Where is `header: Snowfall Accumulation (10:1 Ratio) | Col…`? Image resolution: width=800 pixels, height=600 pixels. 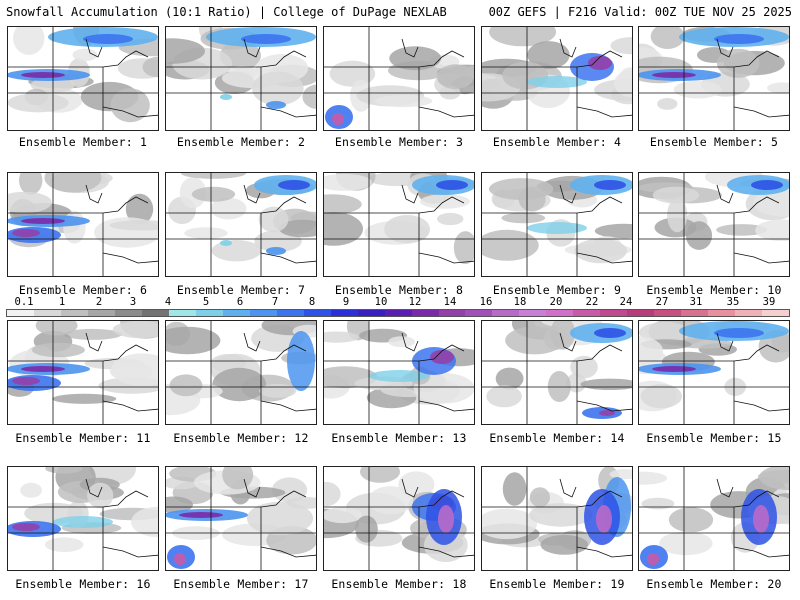
header: Snowfall Accumulation (10:1 Ratio) | Col… is located at coordinates (400, 11).